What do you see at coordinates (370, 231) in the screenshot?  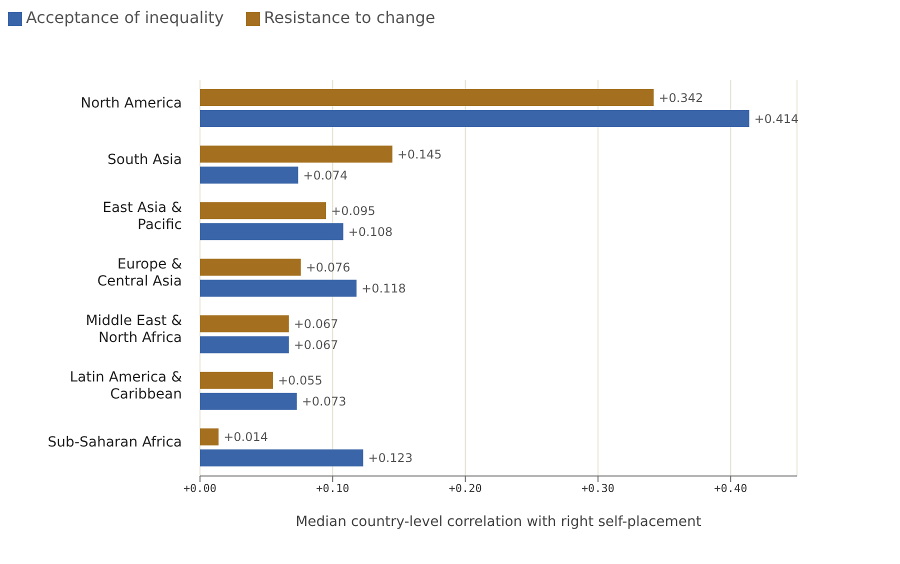 I see `data-label: +0.108` at bounding box center [370, 231].